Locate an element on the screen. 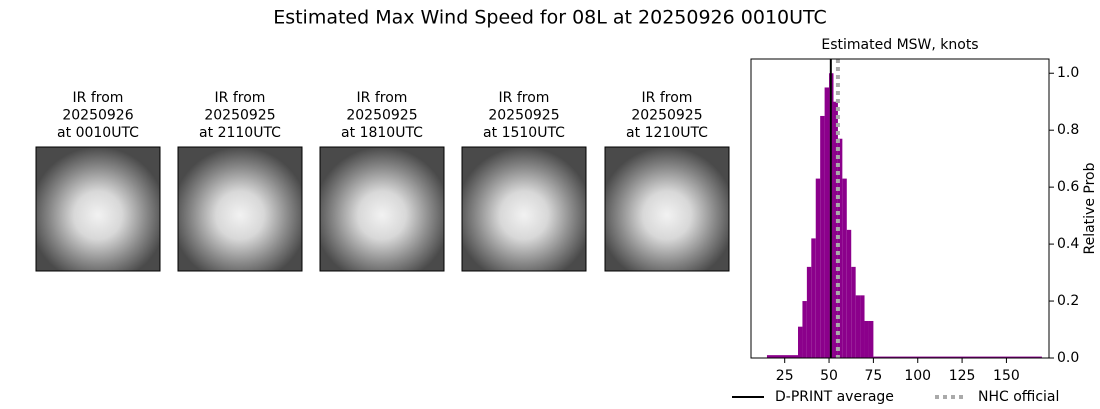 Image resolution: width=1100 pixels, height=409 pixels. y-tick-label: 0.0 is located at coordinates (1068, 358).